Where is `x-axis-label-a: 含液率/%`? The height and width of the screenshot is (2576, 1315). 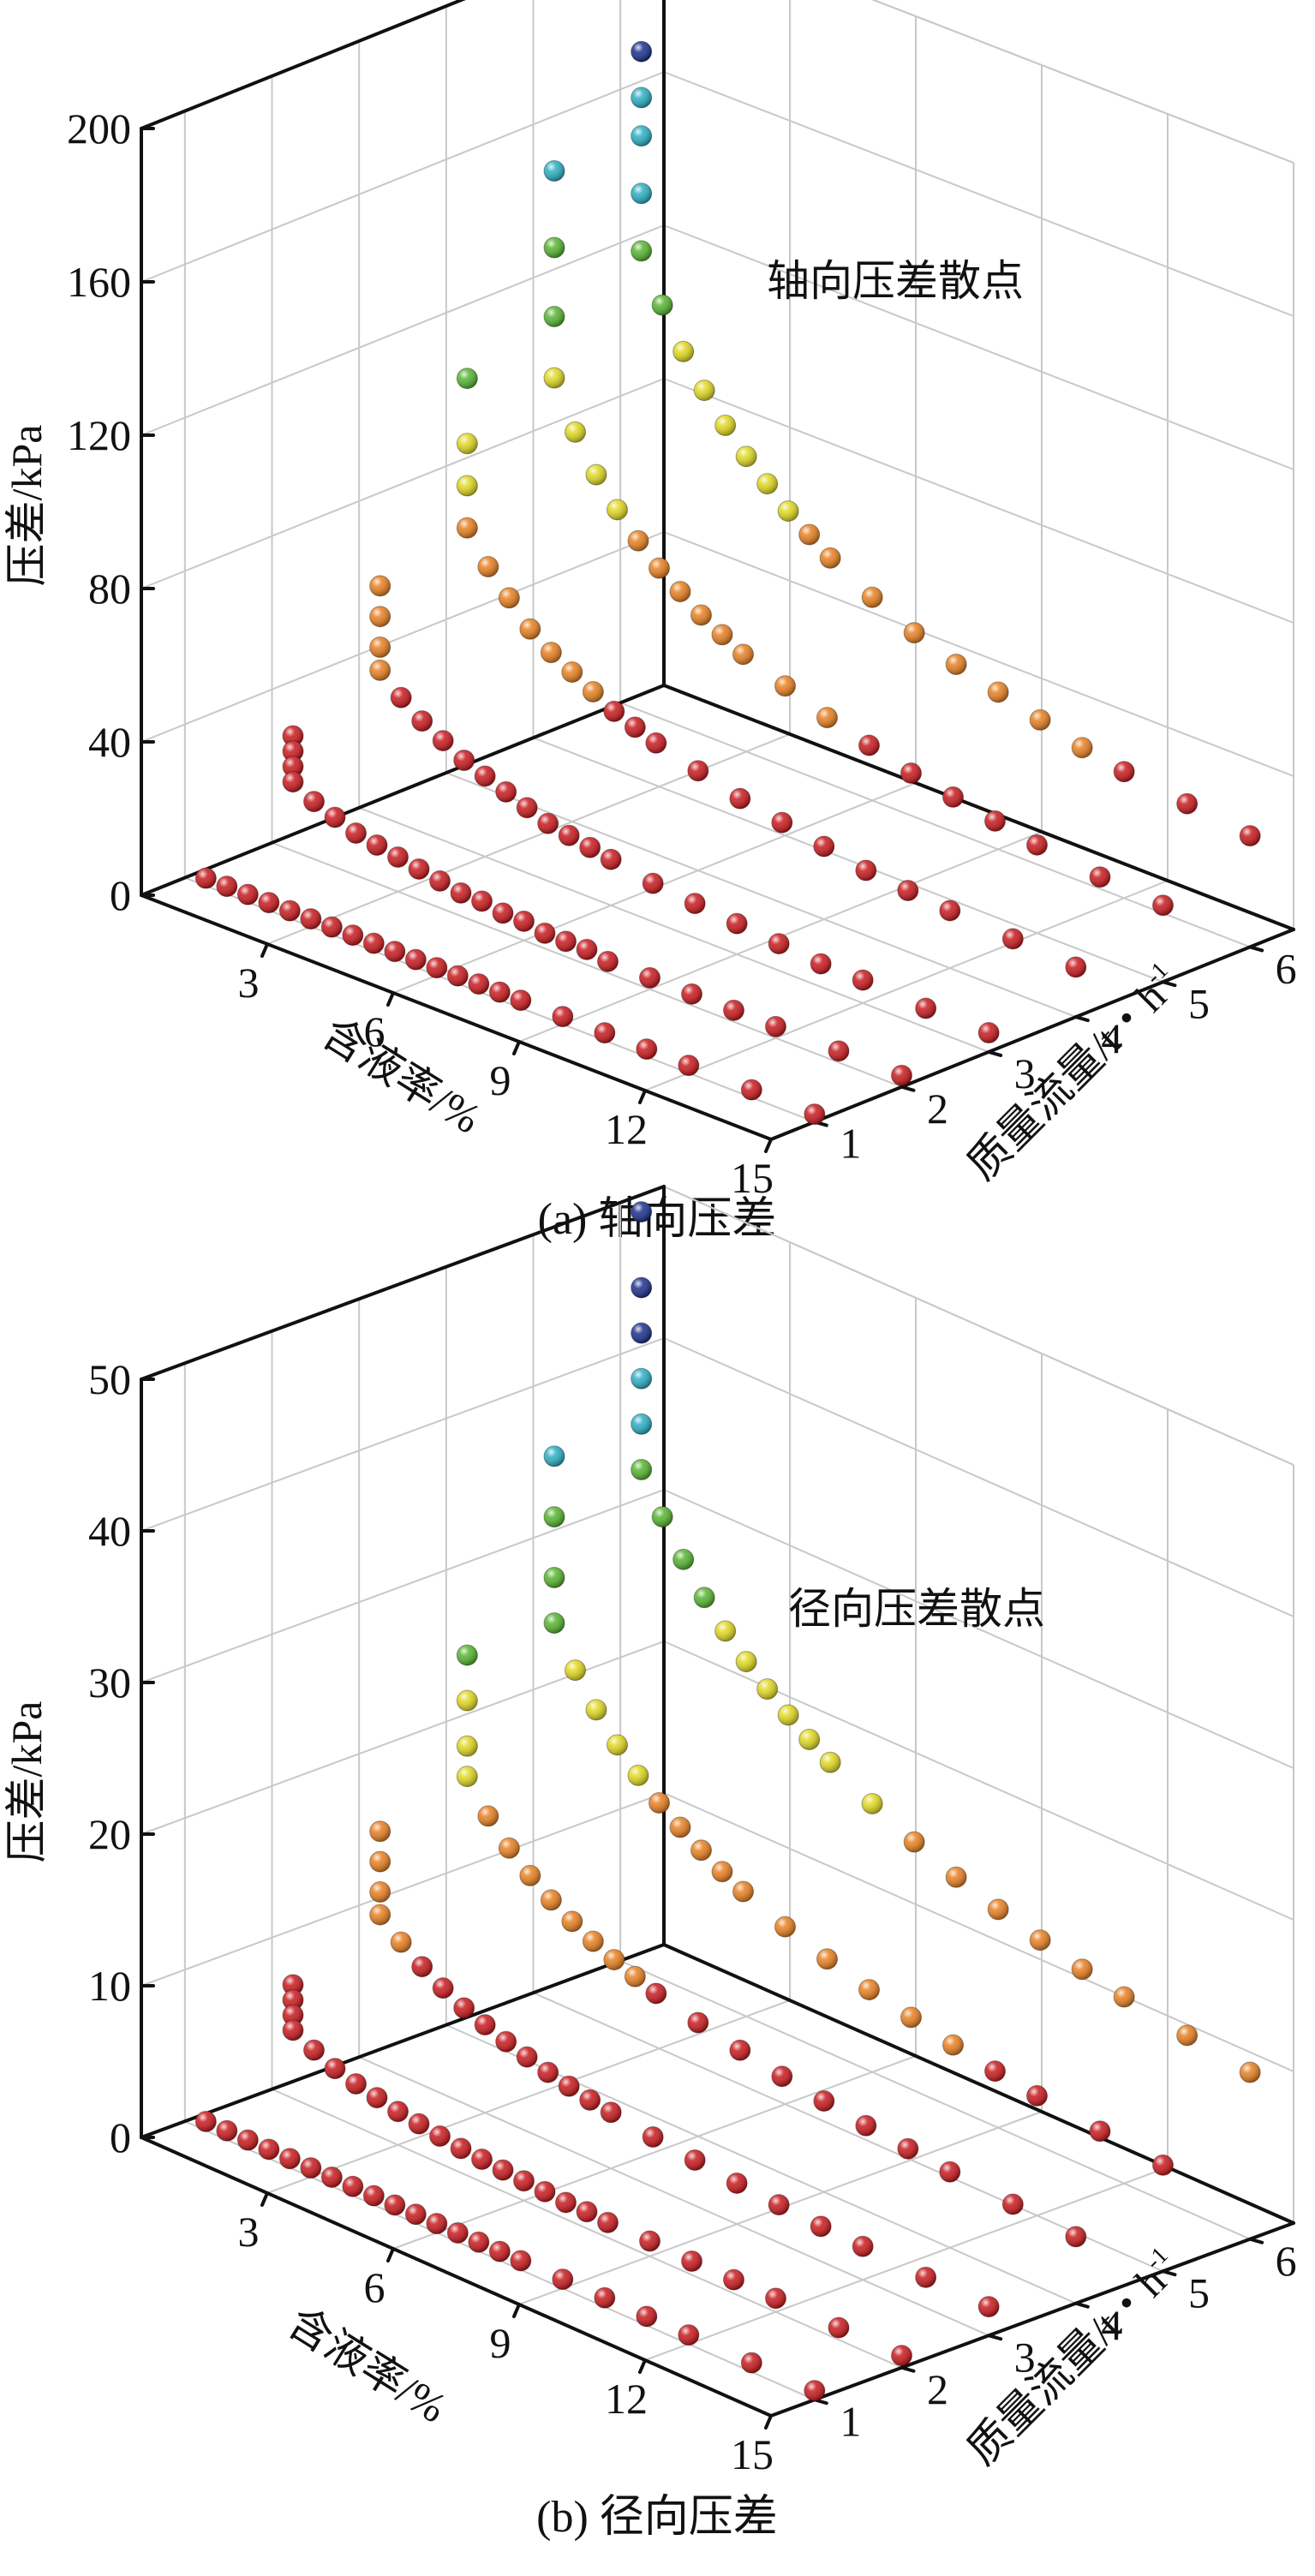 x-axis-label-a: 含液率/% is located at coordinates (402, 1075).